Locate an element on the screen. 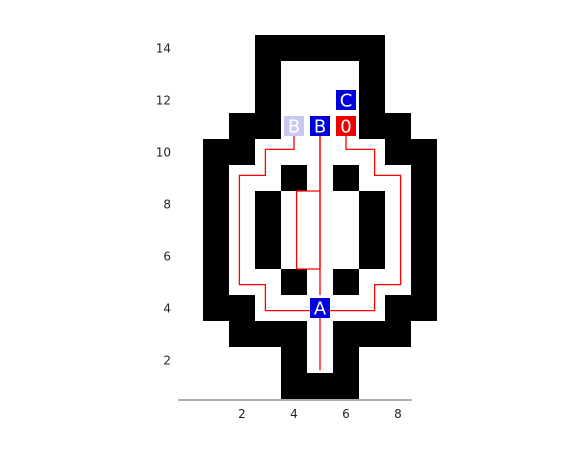 The image size is (570, 454). x-tick-label: 4 is located at coordinates (294, 414).